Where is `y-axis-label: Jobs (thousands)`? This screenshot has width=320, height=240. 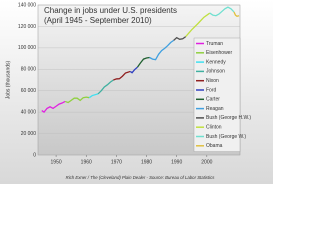 y-axis-label: Jobs (thousands) is located at coordinates (8, 79).